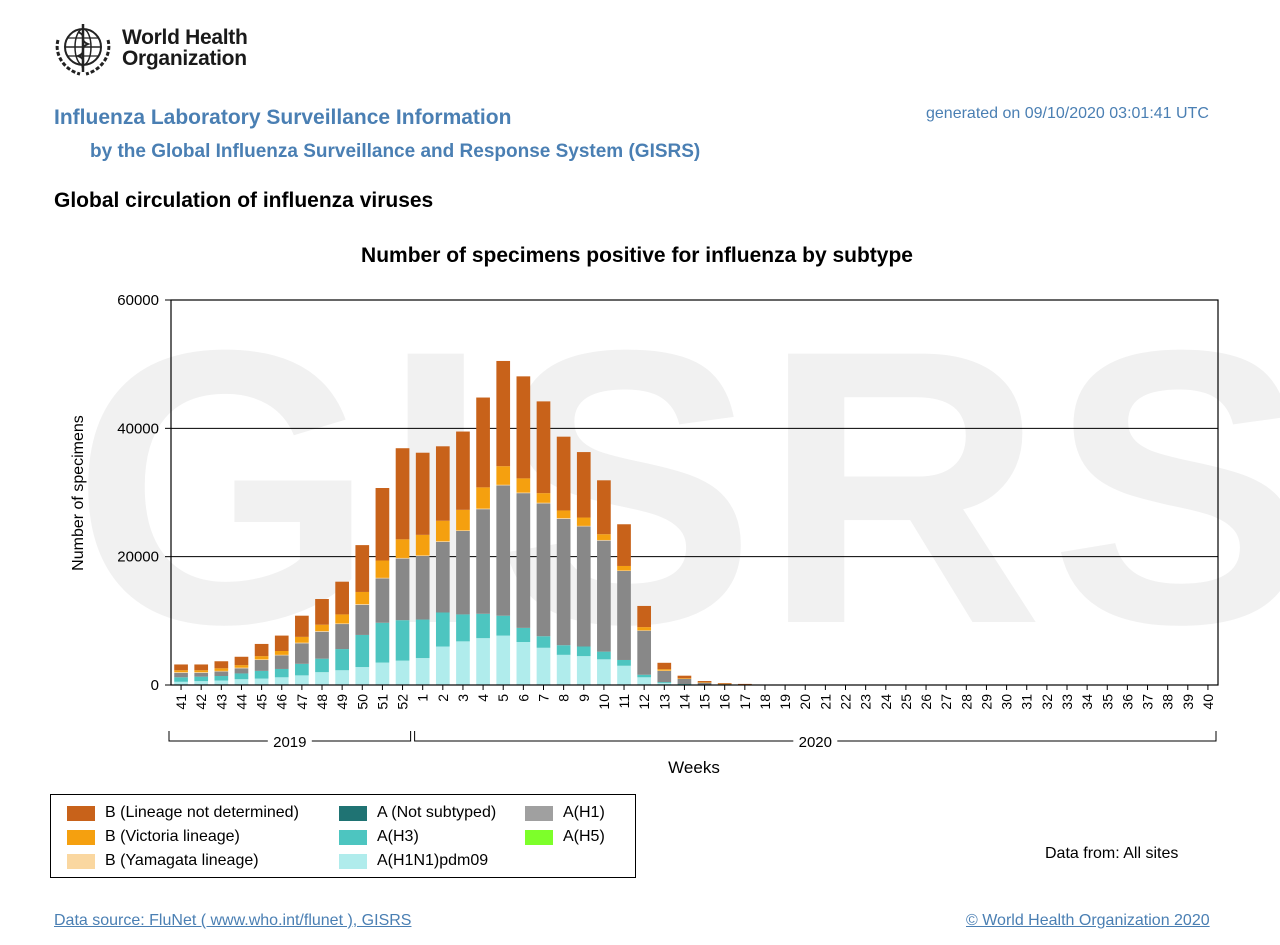 The image size is (1280, 945). Describe the element at coordinates (503, 698) in the screenshot. I see `x-tick-label: 5` at that location.